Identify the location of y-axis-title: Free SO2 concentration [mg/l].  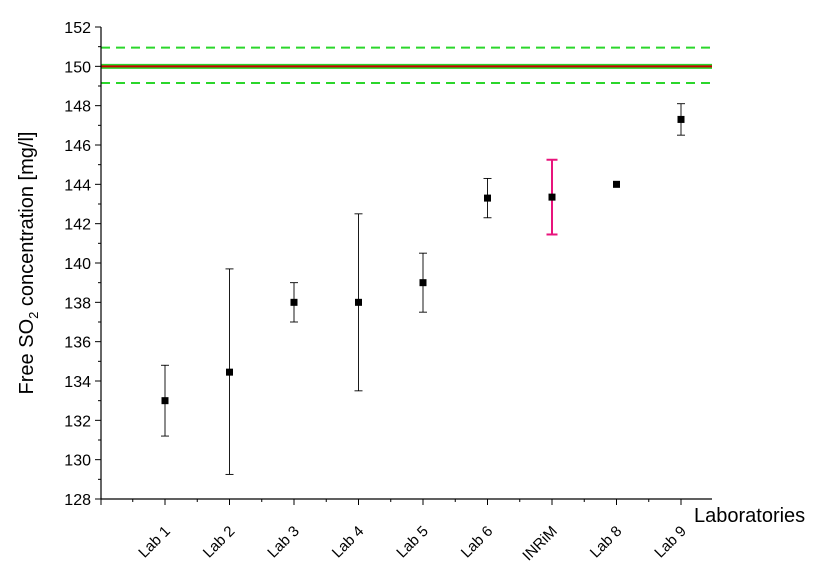
(28, 263).